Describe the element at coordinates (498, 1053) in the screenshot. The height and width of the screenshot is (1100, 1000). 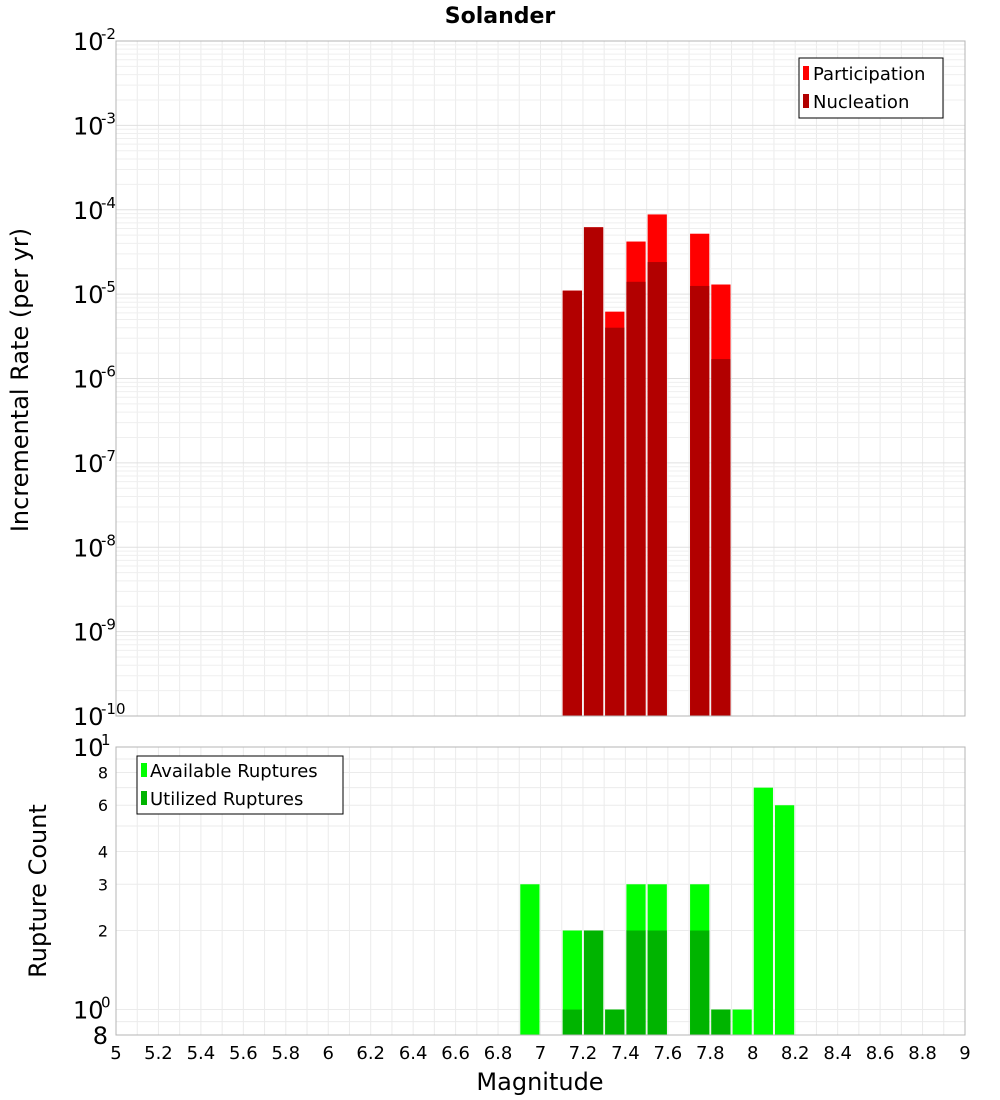
I see `x-tick-label: 6.8` at that location.